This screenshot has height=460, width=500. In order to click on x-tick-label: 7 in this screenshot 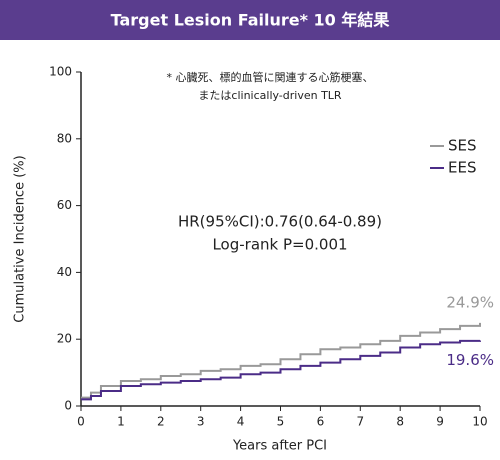, I will do `click(360, 422)`.